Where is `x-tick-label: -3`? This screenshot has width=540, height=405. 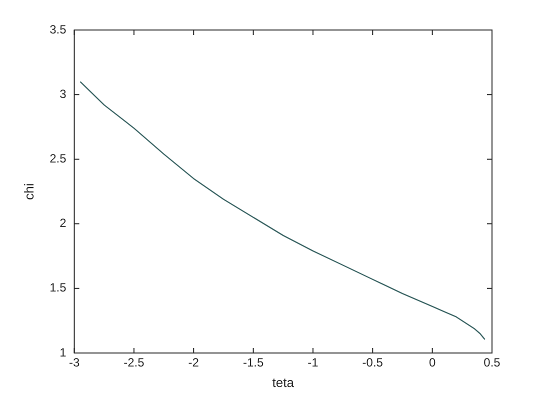 x-tick-label: -3 is located at coordinates (74, 363).